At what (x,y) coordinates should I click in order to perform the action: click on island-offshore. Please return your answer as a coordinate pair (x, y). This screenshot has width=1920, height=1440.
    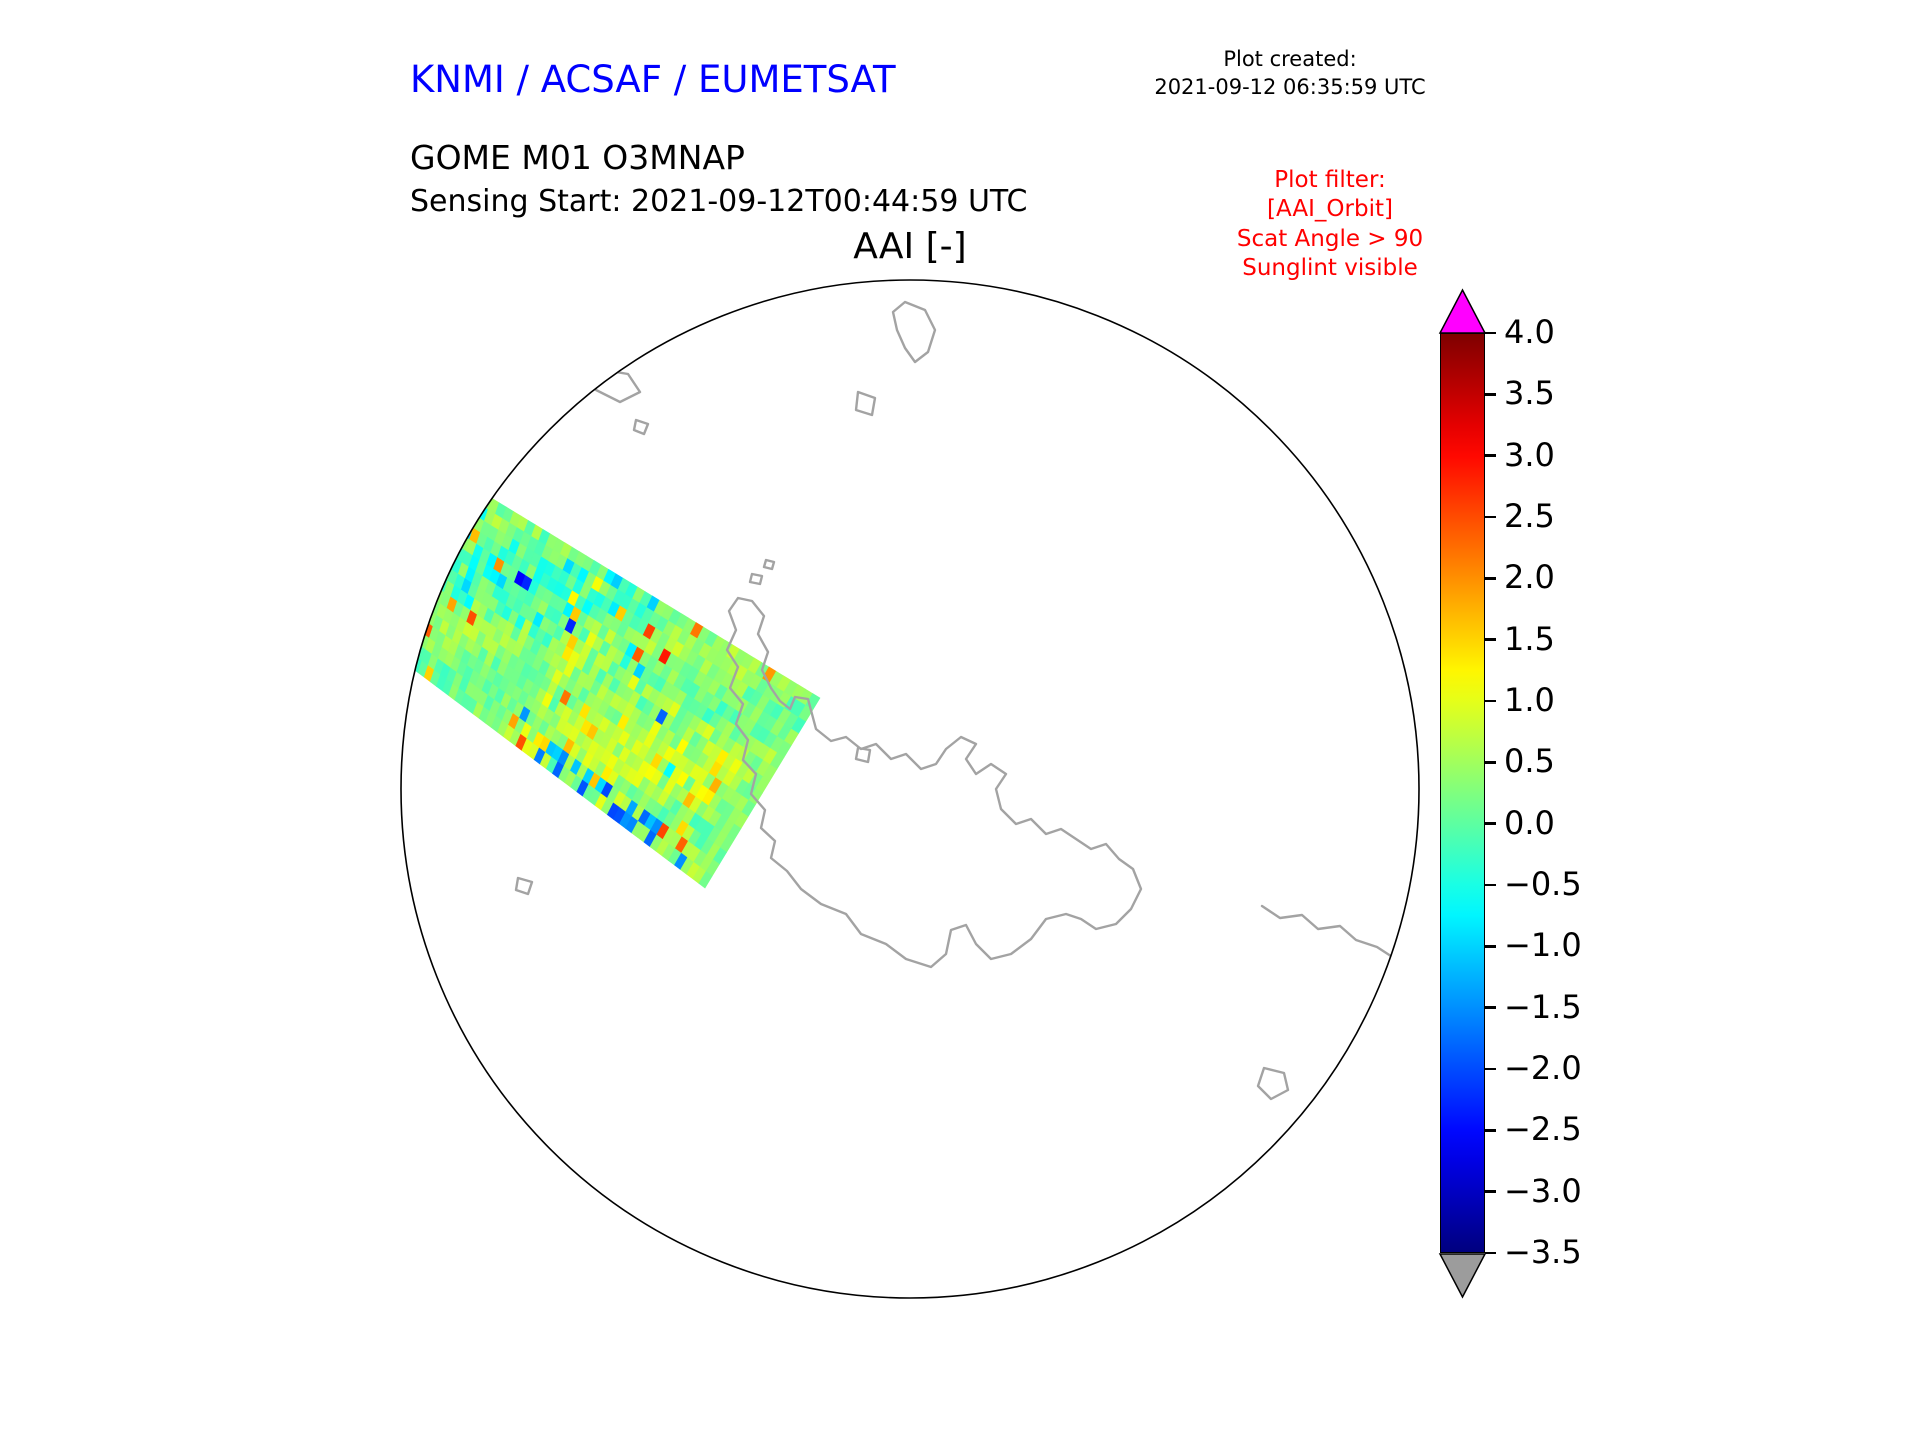
    Looking at the image, I should click on (863, 755).